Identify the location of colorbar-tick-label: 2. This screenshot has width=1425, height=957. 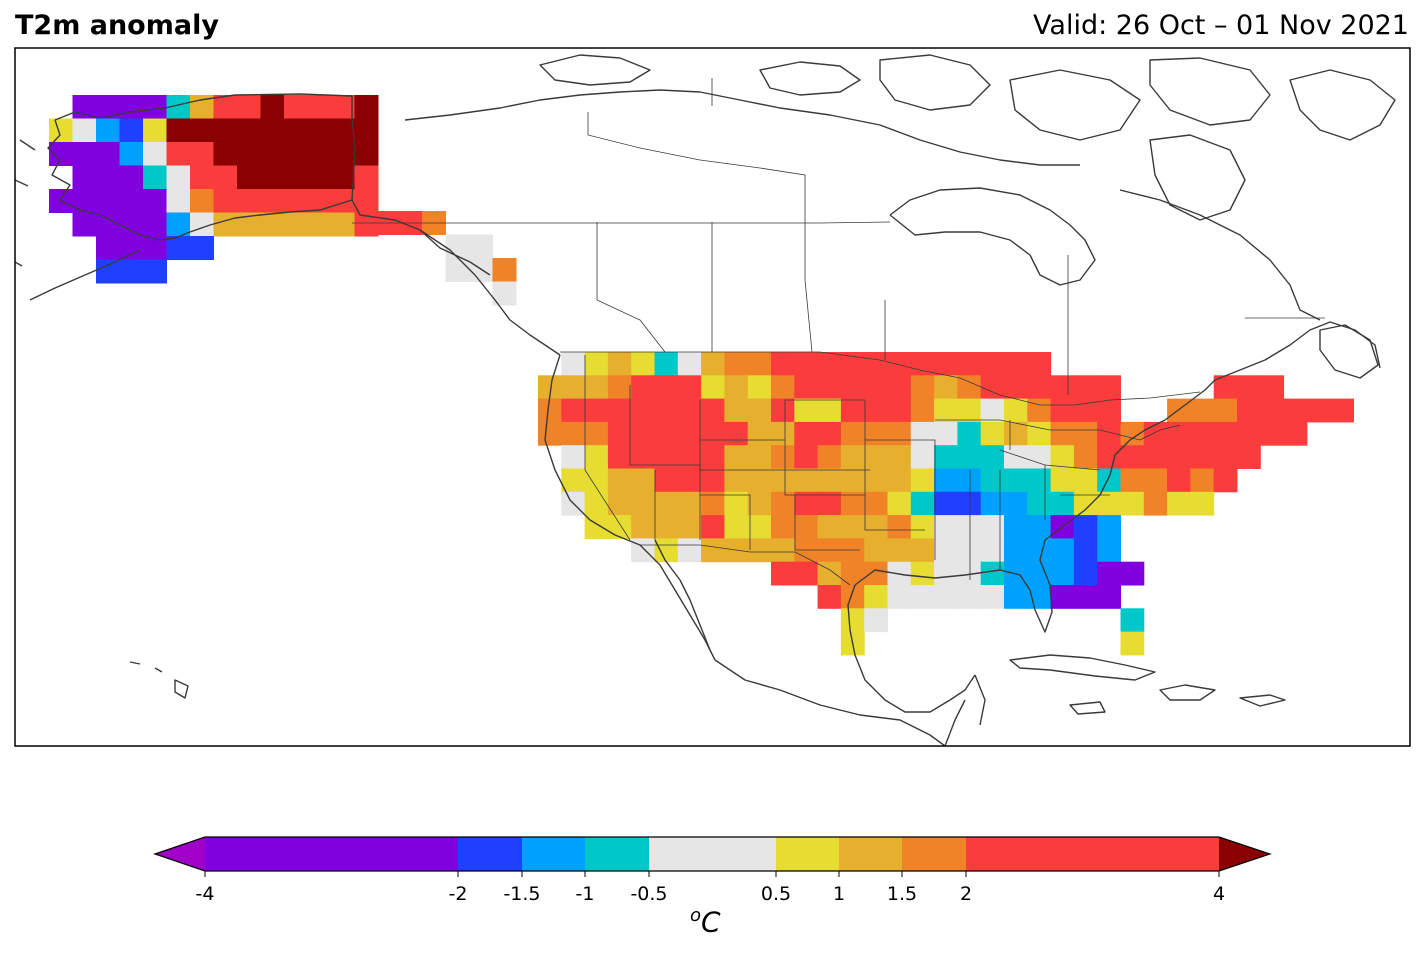
(966, 894).